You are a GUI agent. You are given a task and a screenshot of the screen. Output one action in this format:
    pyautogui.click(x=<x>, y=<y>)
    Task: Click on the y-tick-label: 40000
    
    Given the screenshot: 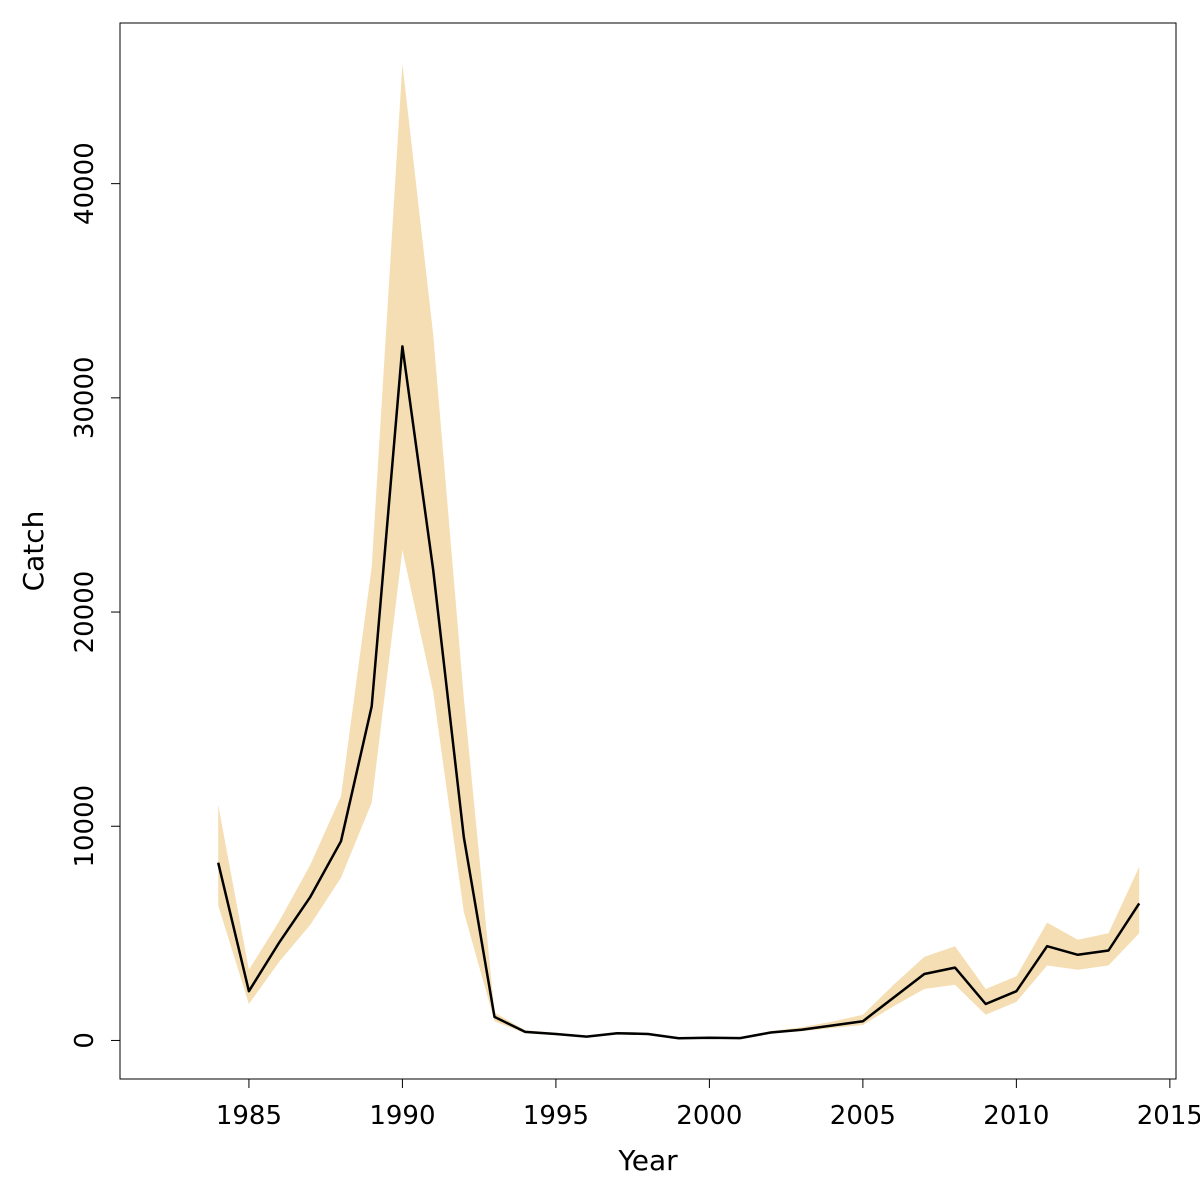 What is the action you would take?
    pyautogui.click(x=85, y=183)
    